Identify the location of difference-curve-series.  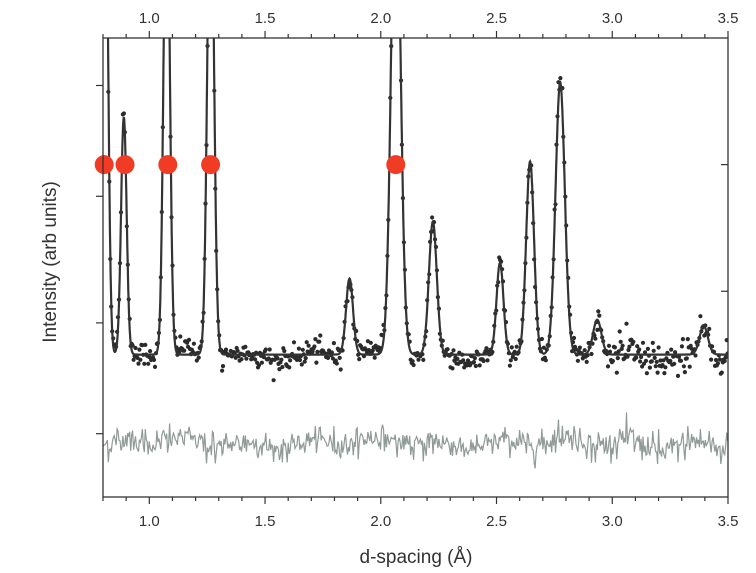
(415, 440).